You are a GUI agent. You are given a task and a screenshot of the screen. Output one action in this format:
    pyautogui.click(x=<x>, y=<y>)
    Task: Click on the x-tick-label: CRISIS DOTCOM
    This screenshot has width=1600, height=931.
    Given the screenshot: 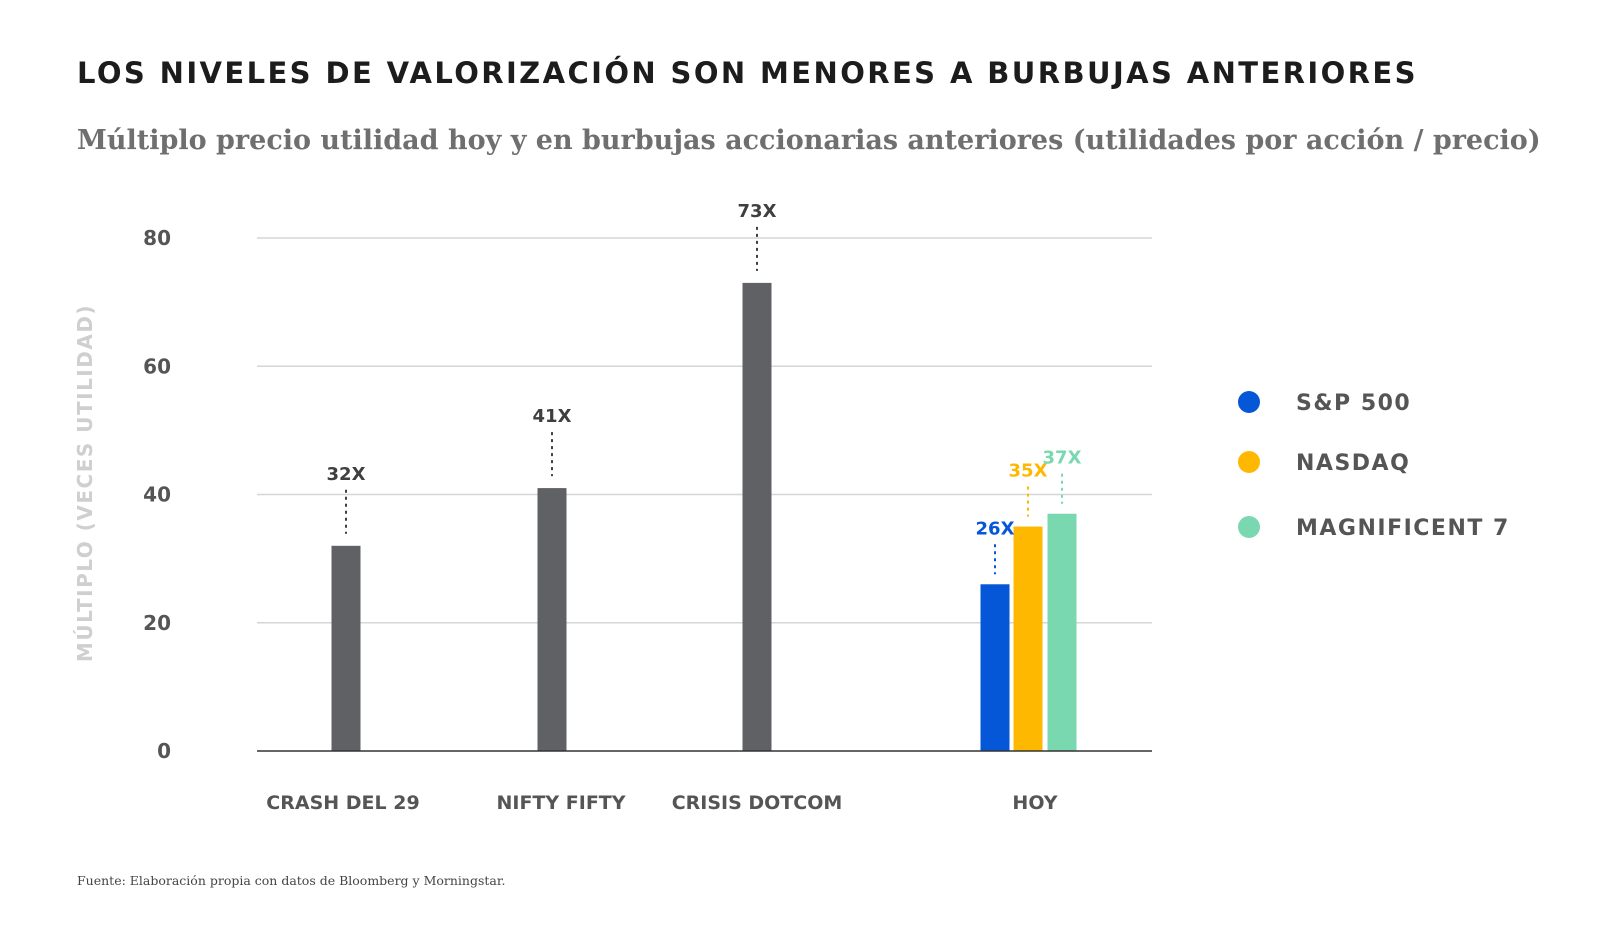 What is the action you would take?
    pyautogui.click(x=757, y=803)
    